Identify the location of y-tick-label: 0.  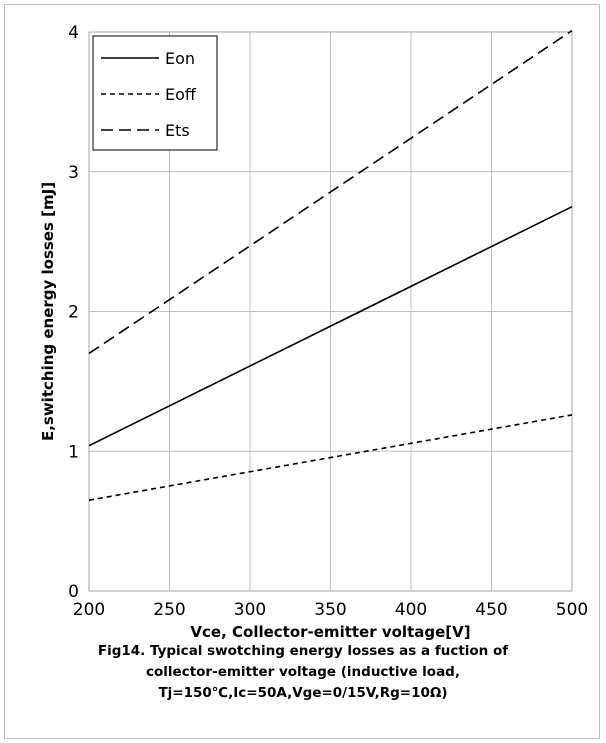
(73, 592).